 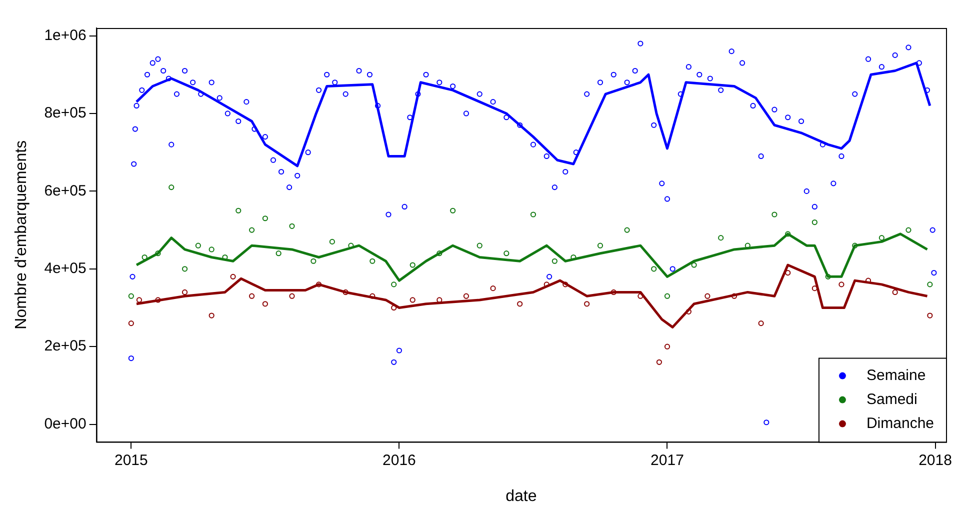 What do you see at coordinates (521, 496) in the screenshot?
I see `x-axis-title: date` at bounding box center [521, 496].